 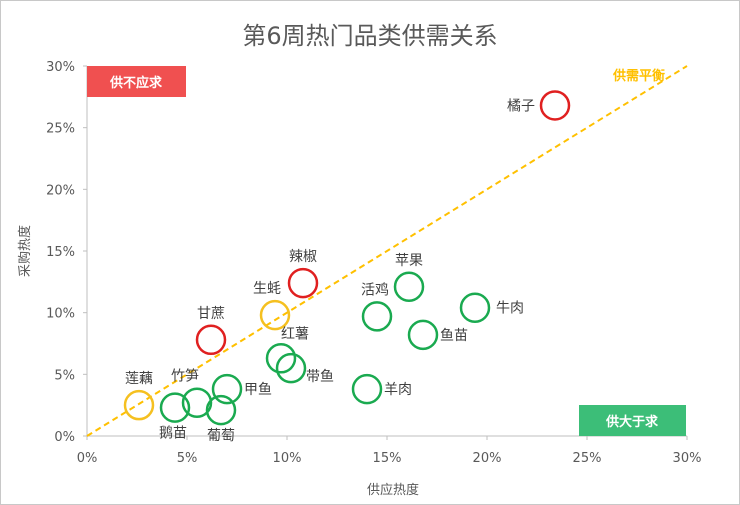 What do you see at coordinates (295, 334) in the screenshot?
I see `data-point-label: 红薯` at bounding box center [295, 334].